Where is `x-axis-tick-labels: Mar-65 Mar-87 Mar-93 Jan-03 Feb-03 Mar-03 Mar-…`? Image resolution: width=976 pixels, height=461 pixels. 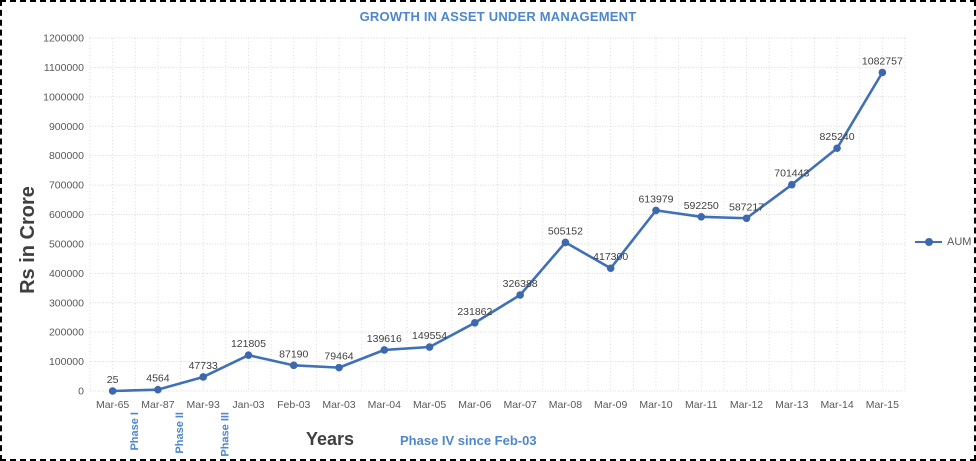
x-axis-tick-labels: Mar-65 Mar-87 Mar-93 Jan-03 Feb-03 Mar-03 Mar-… is located at coordinates (497, 405).